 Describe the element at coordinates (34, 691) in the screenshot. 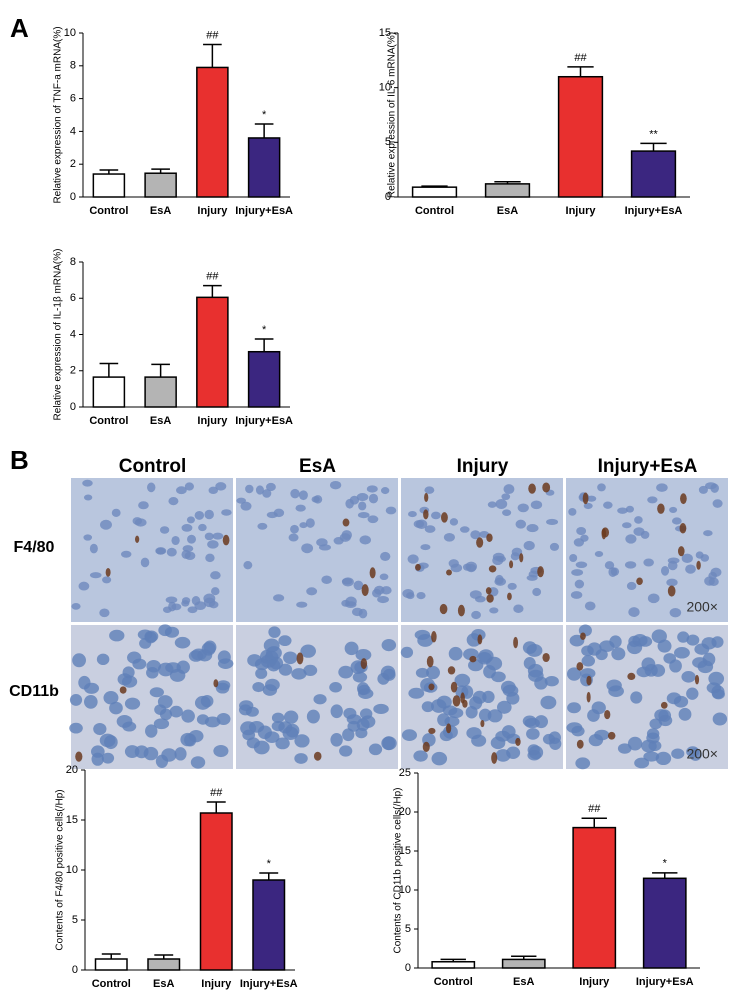

I see `row-label: CD11b` at that location.